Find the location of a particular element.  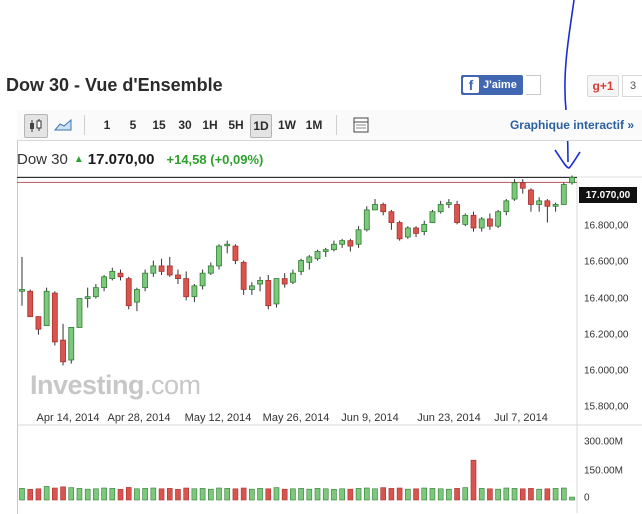

interactive-chart-link: Graphique interactif » is located at coordinates (571, 125).